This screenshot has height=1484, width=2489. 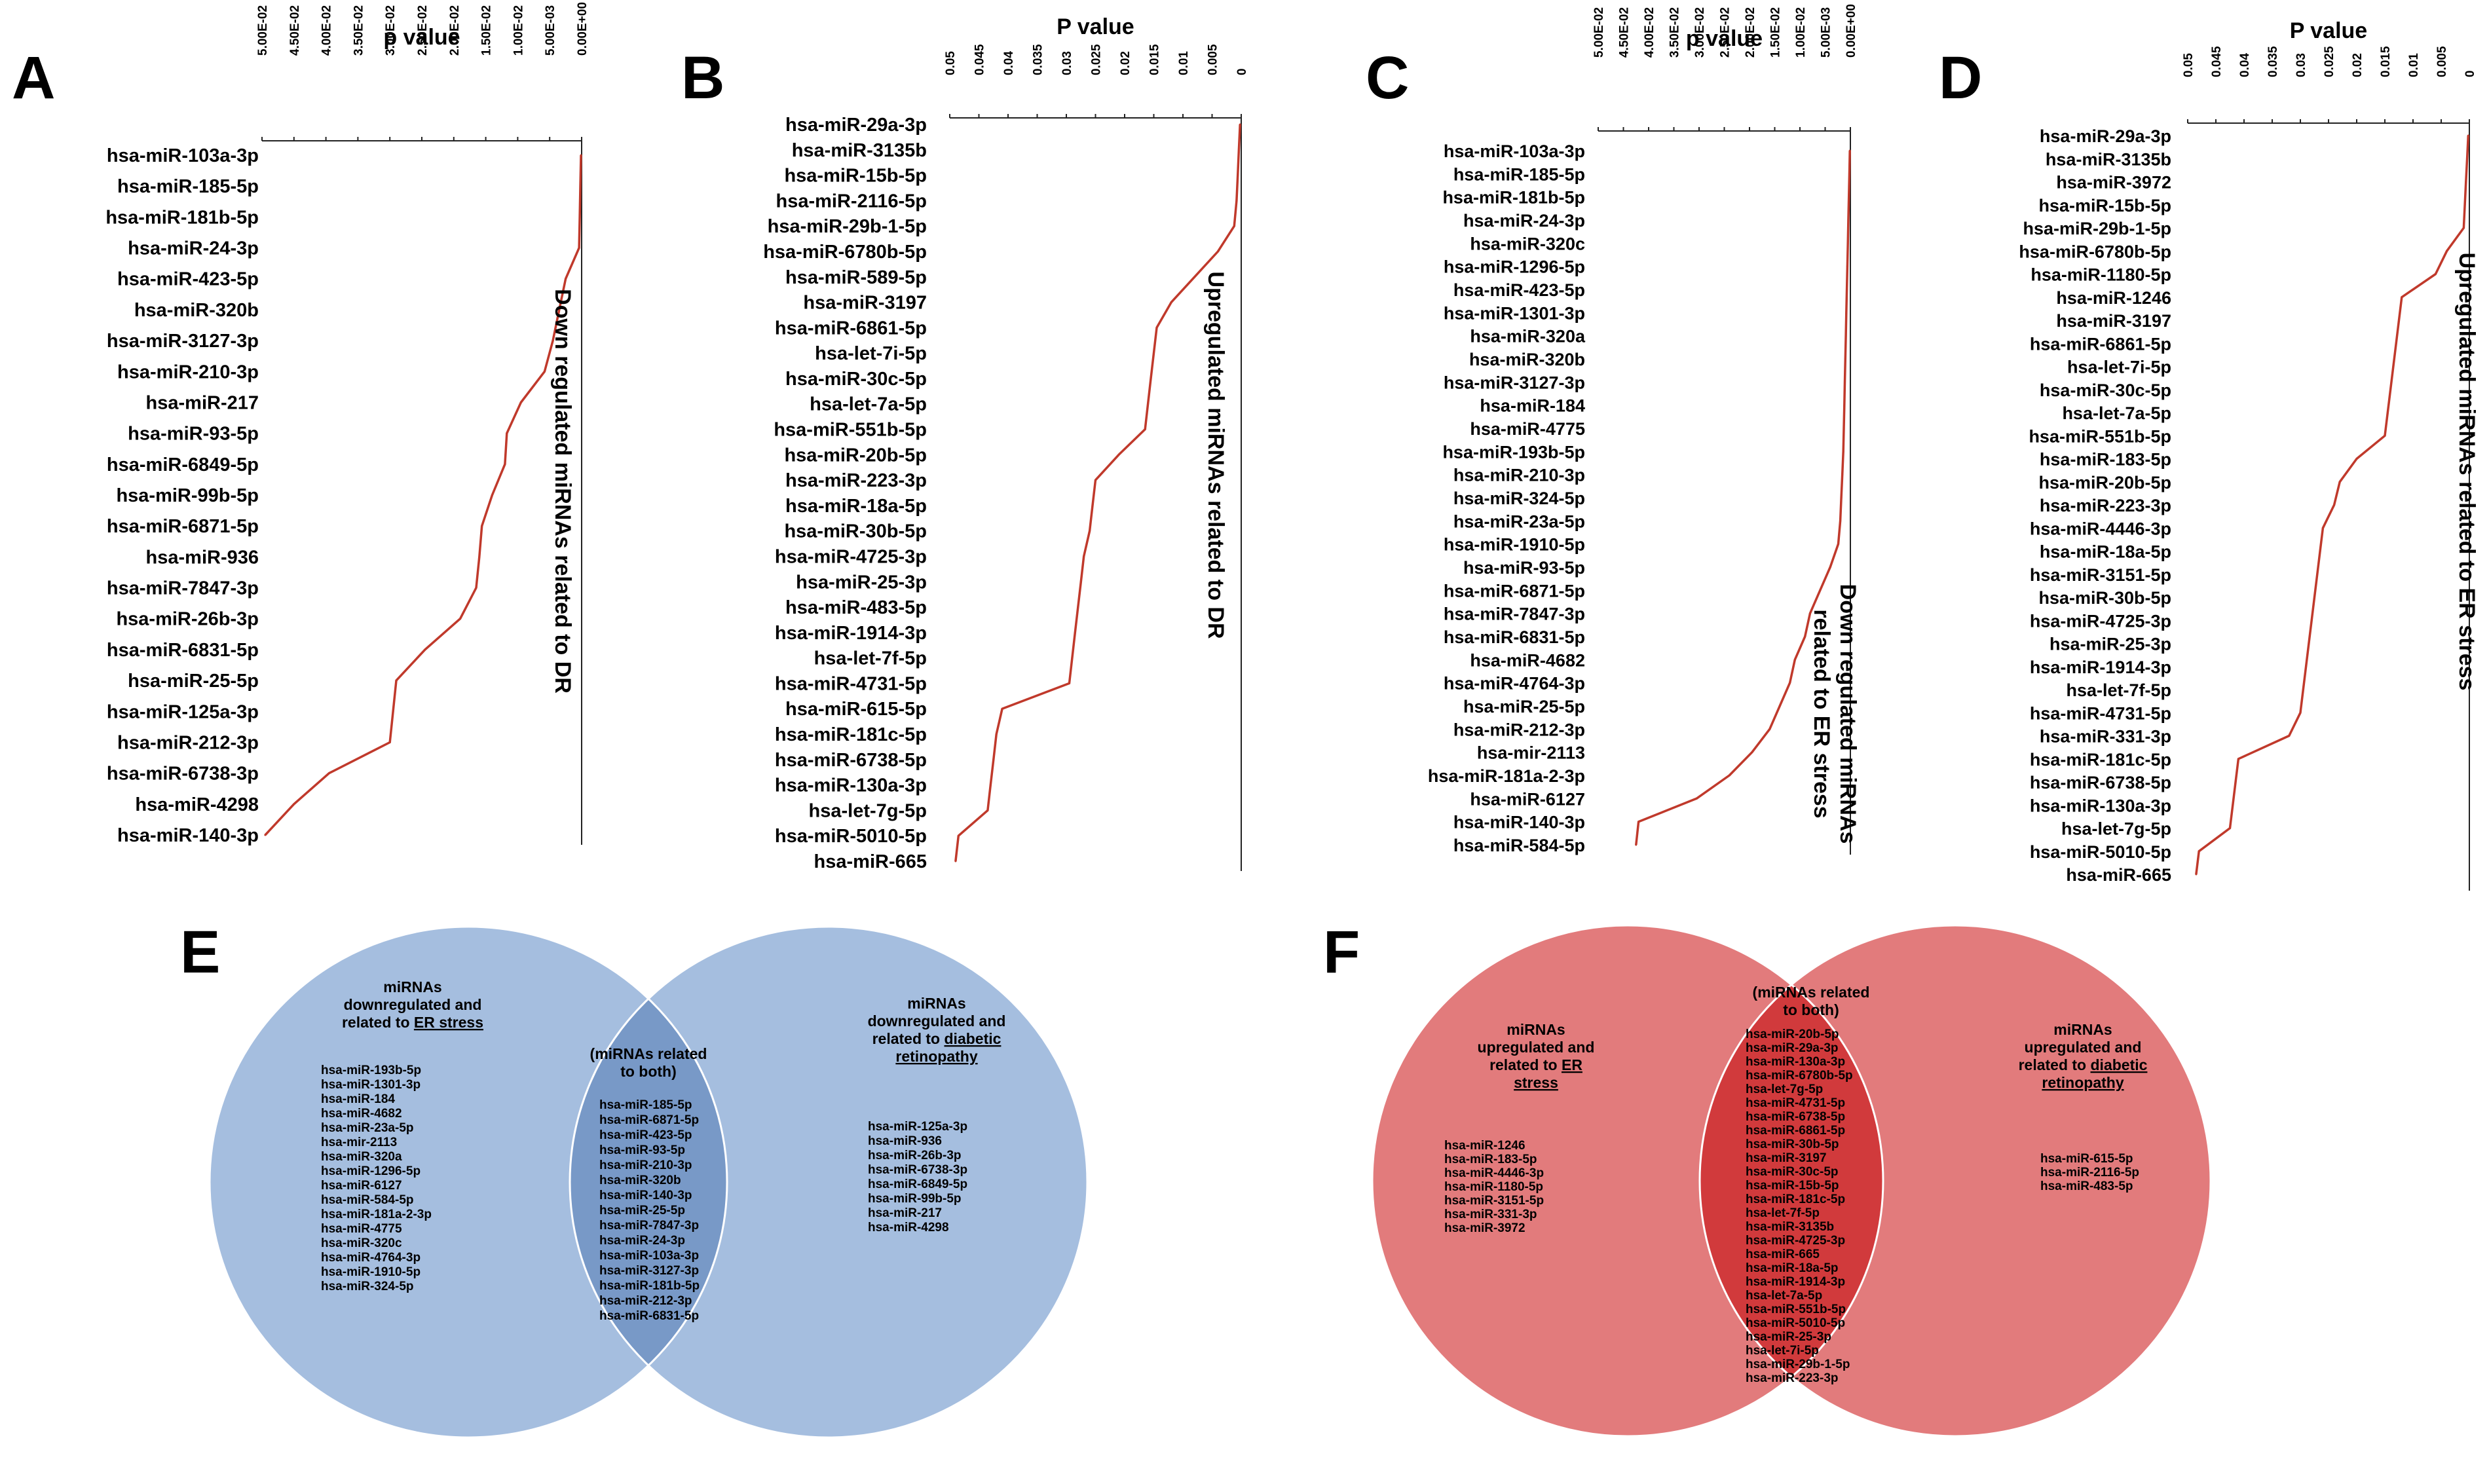 I want to click on axis-title: p value, so click(x=1725, y=38).